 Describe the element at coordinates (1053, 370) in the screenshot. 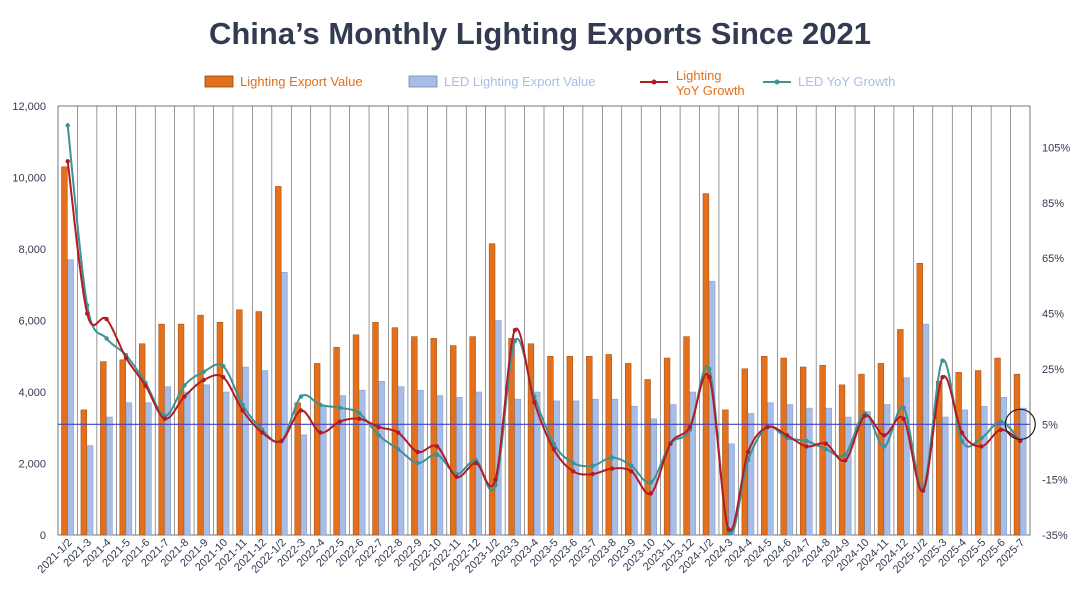

I see `right-tick-label: 25%` at that location.